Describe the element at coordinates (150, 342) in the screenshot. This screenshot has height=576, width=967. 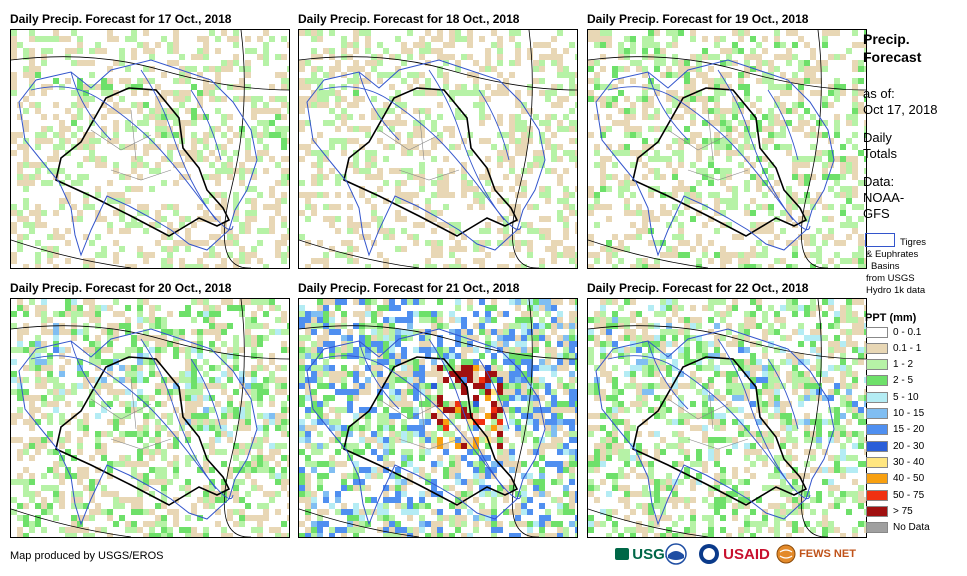
I see `border-line` at that location.